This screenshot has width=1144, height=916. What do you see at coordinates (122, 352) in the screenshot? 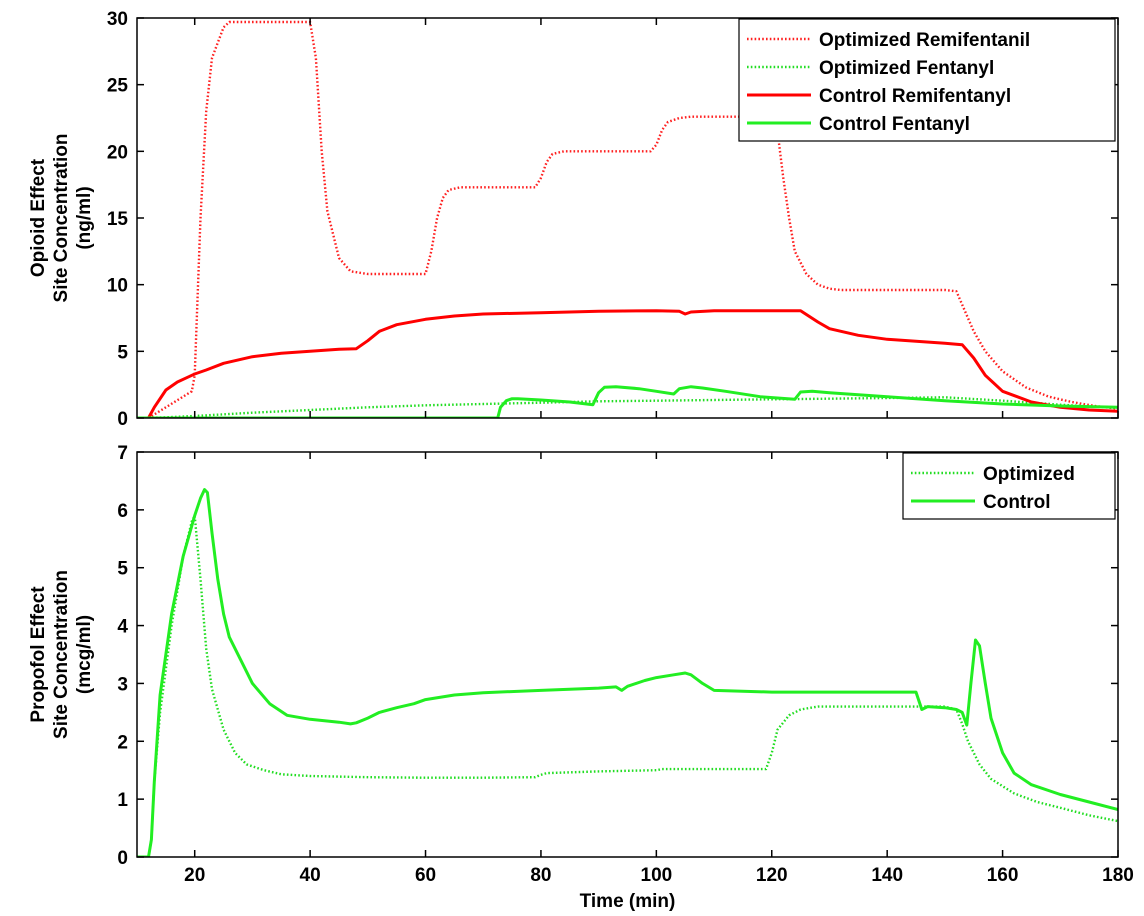
I see `opioid-y-tick-label-5: 5` at bounding box center [122, 352].